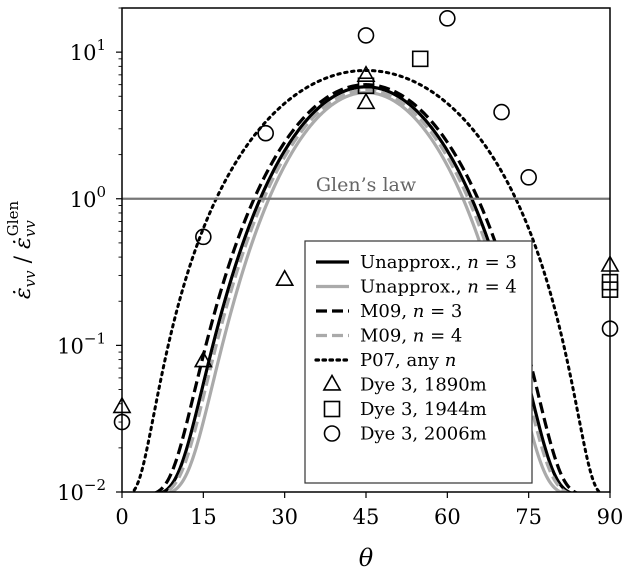 Image resolution: width=631 pixels, height=579 pixels. I want to click on reference-line-group: Glen’s law, so click(366, 187).